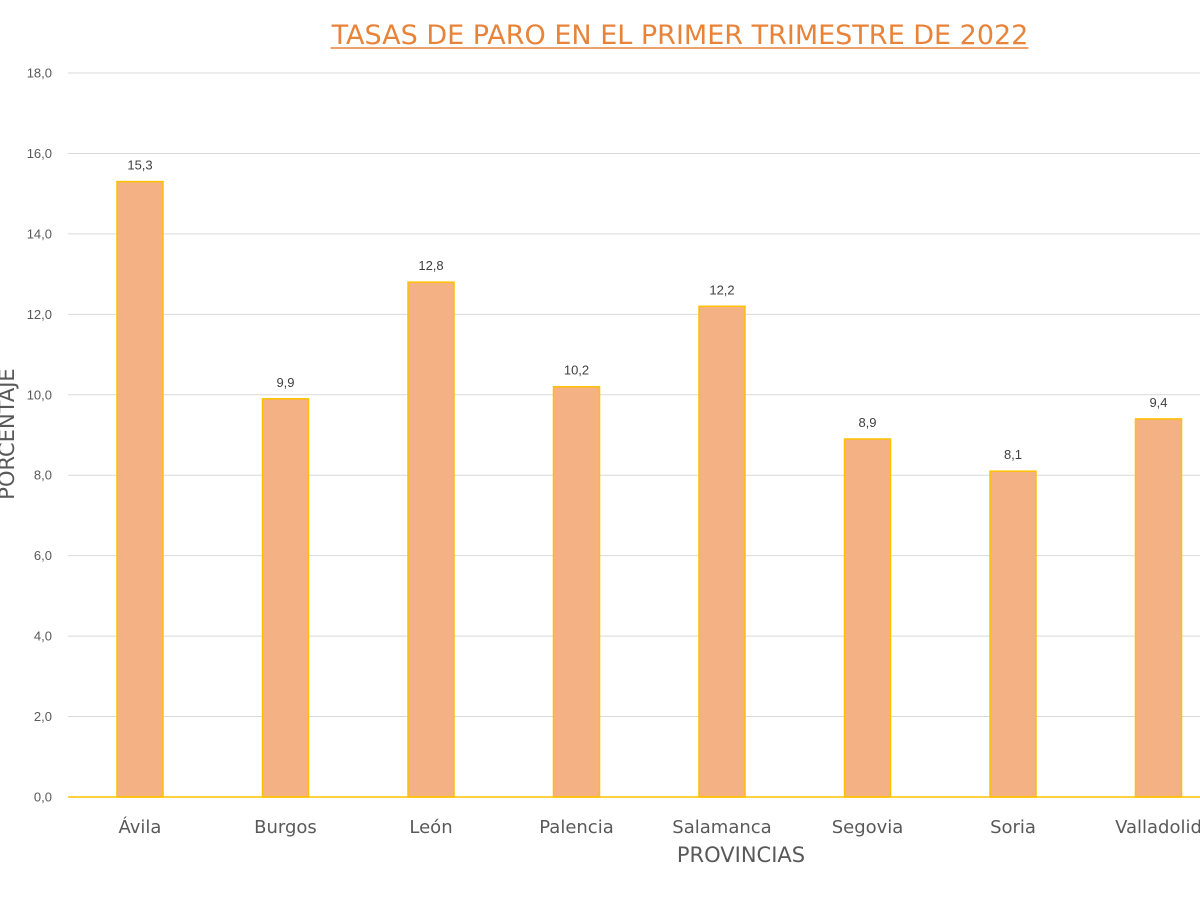  I want to click on data-label: 9,4, so click(1158, 402).